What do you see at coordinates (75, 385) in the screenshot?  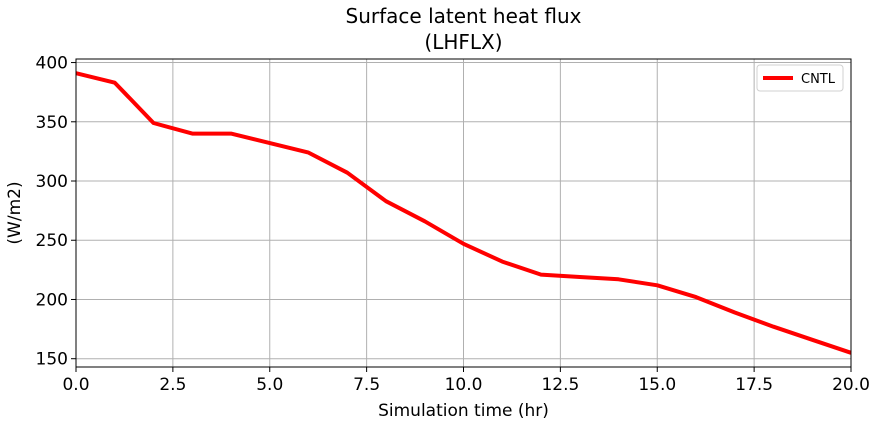 I see `x-tick-label: 0.0` at bounding box center [75, 385].